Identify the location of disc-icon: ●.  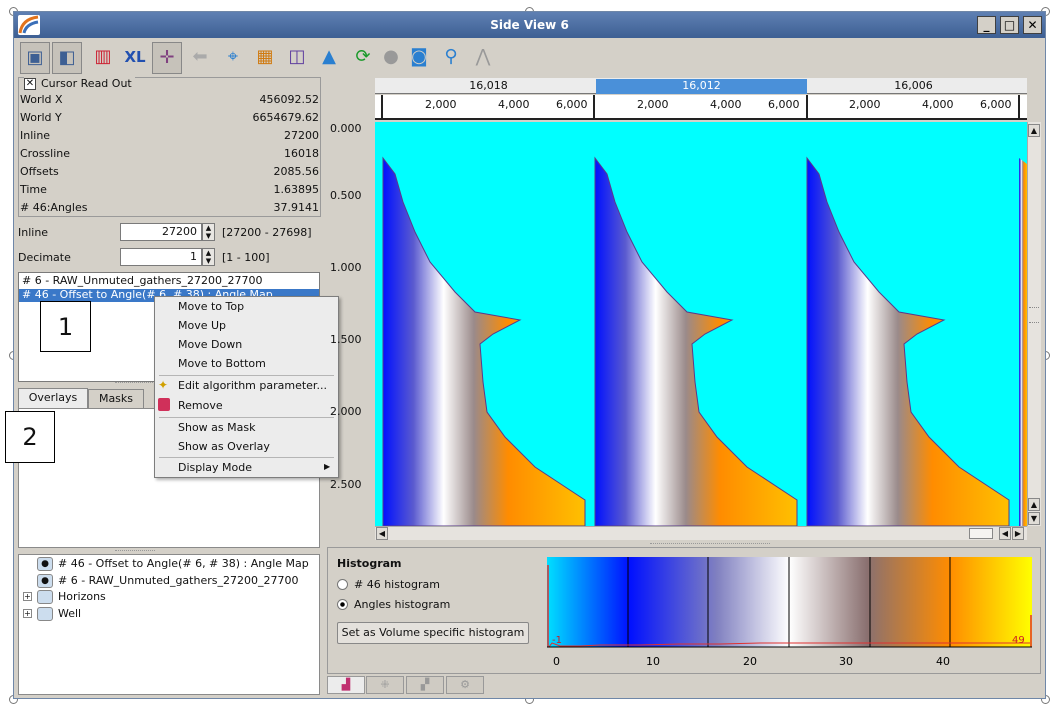
(391, 56).